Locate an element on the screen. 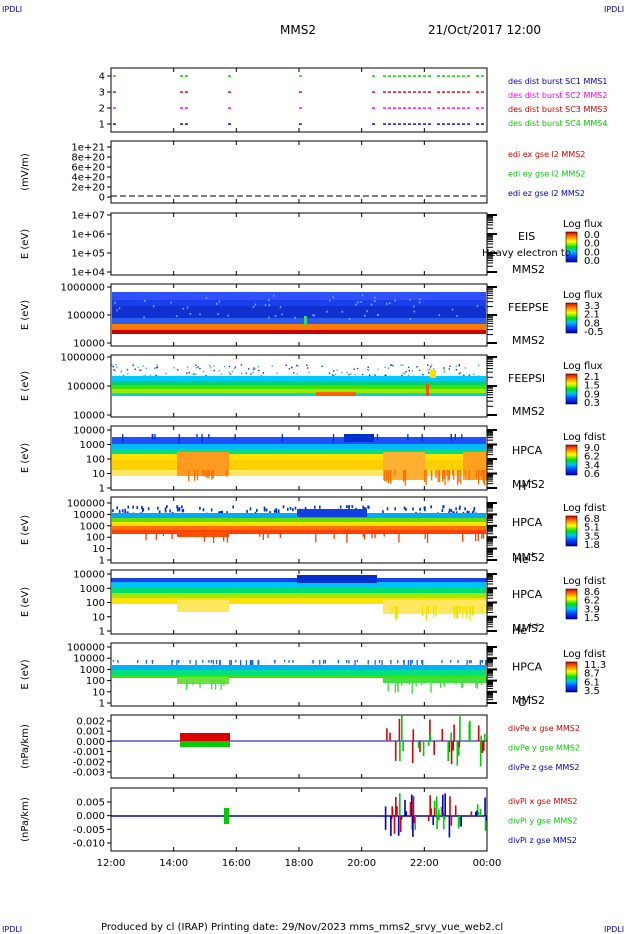 The height and width of the screenshot is (934, 630). y-tick-label: 1000000 is located at coordinates (82, 358).